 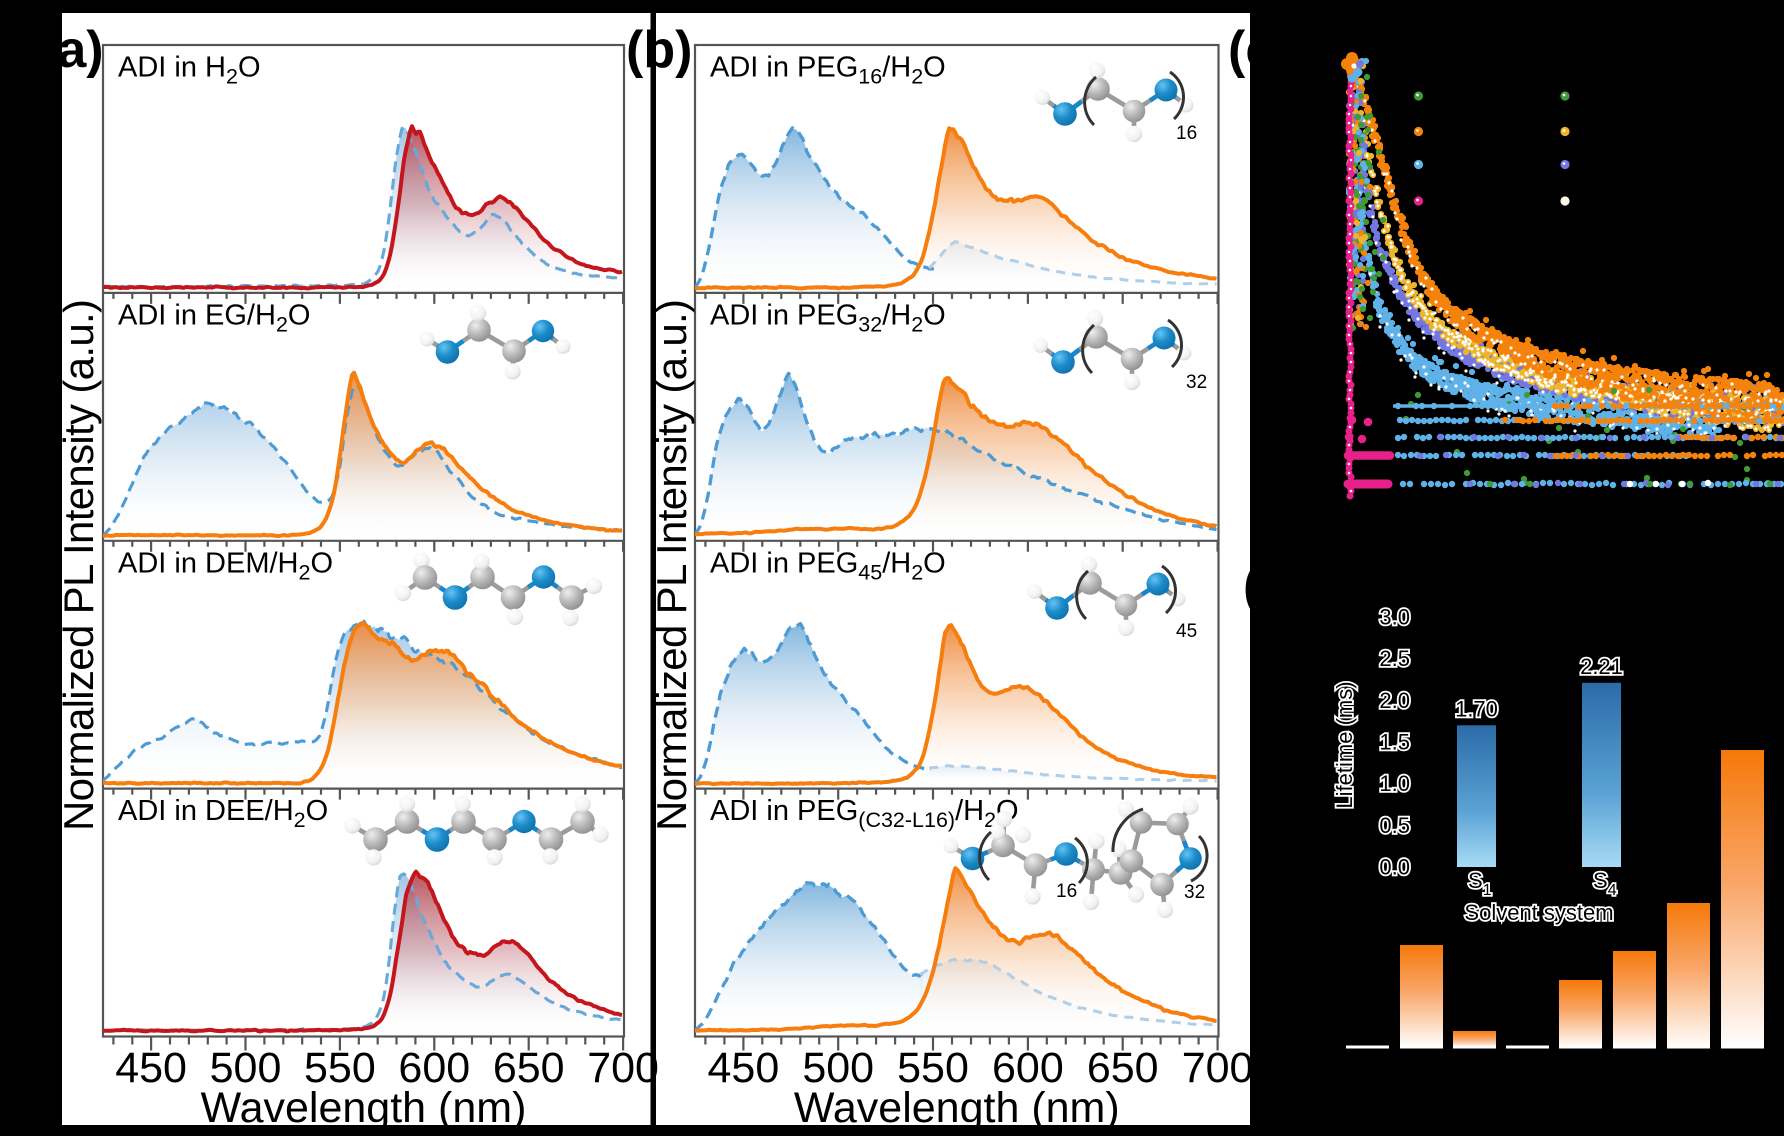 I want to click on svg-text: 2.5, so click(x=1394, y=658).